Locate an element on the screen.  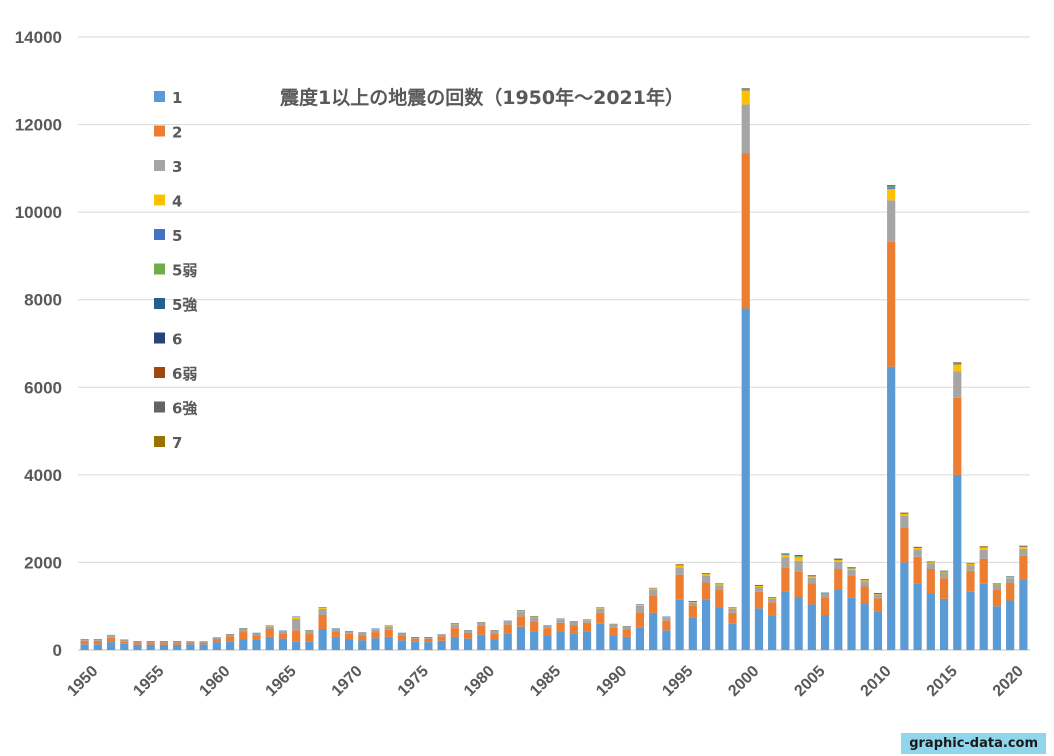
legend-label-1: 1 is located at coordinates (177, 98).